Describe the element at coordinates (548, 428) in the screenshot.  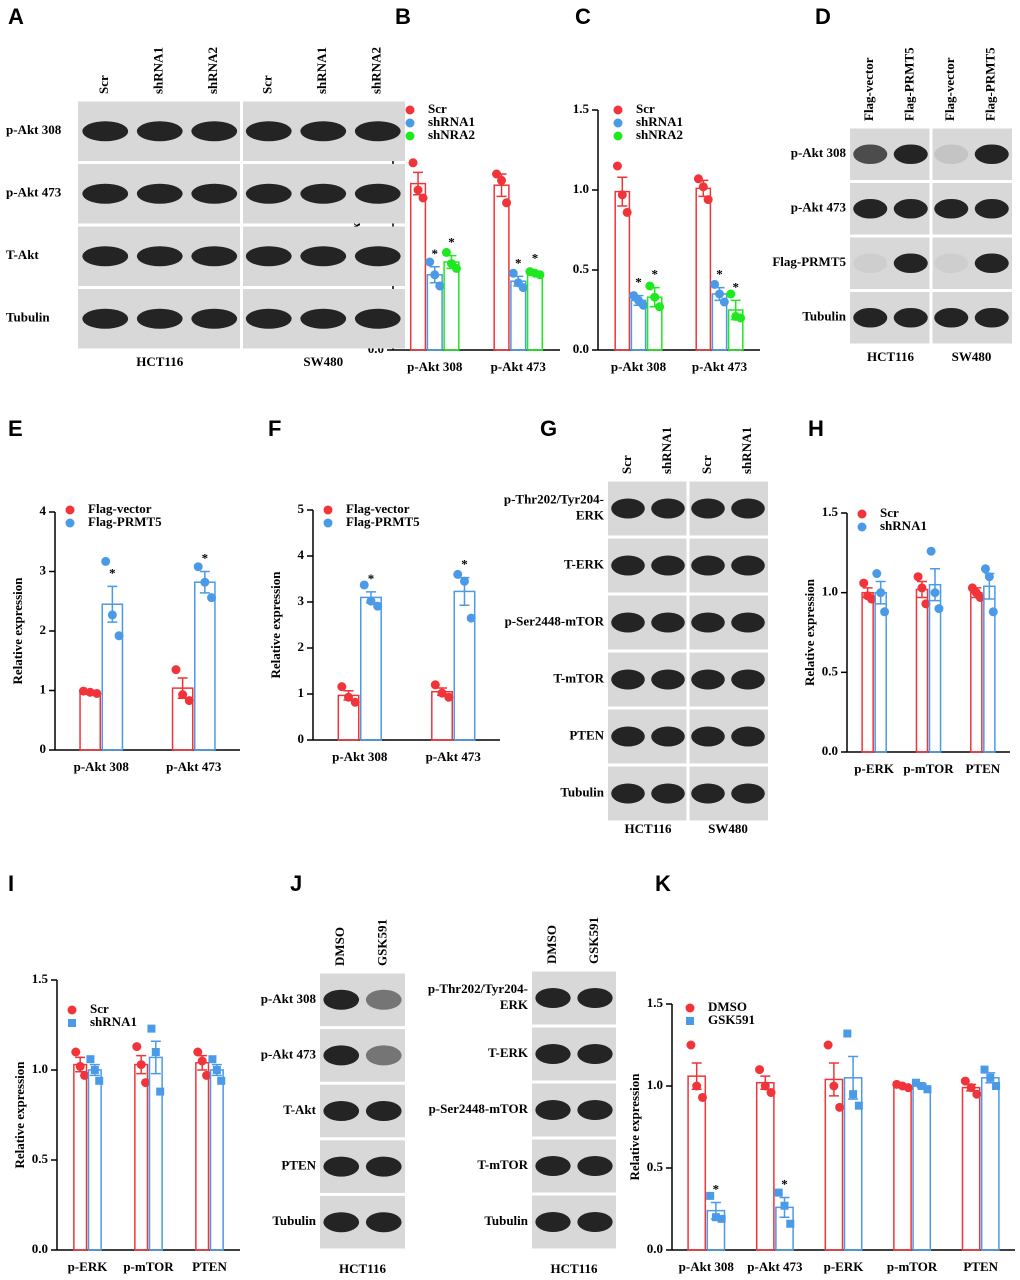
I see `panel-letter: G` at that location.